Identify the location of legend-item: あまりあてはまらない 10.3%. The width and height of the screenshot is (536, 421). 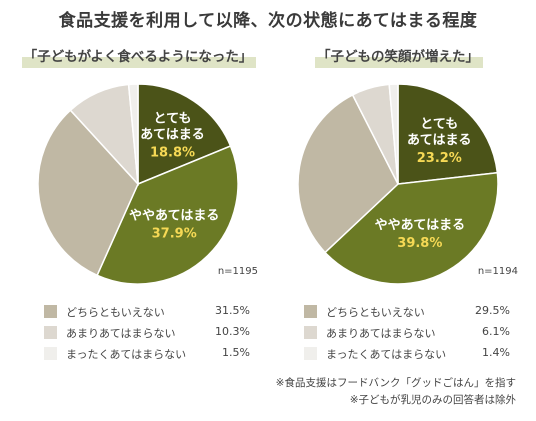
(149, 333).